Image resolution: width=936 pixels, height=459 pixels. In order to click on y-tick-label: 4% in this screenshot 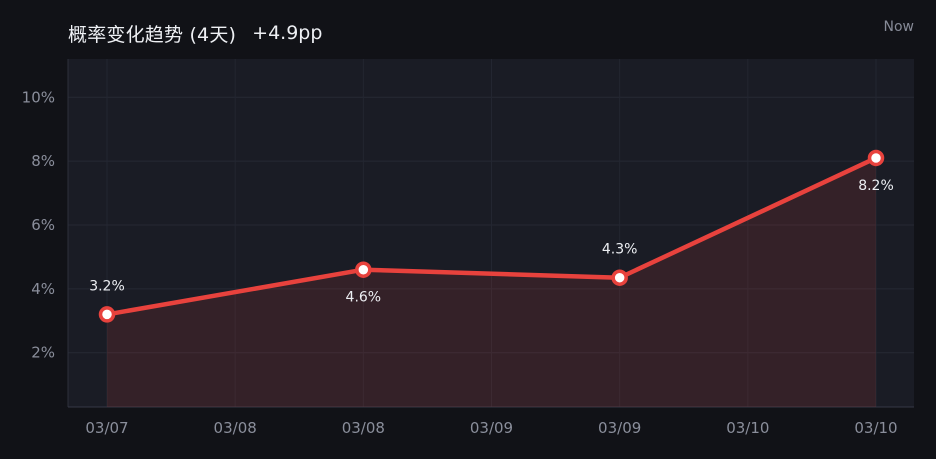, I will do `click(43, 289)`.